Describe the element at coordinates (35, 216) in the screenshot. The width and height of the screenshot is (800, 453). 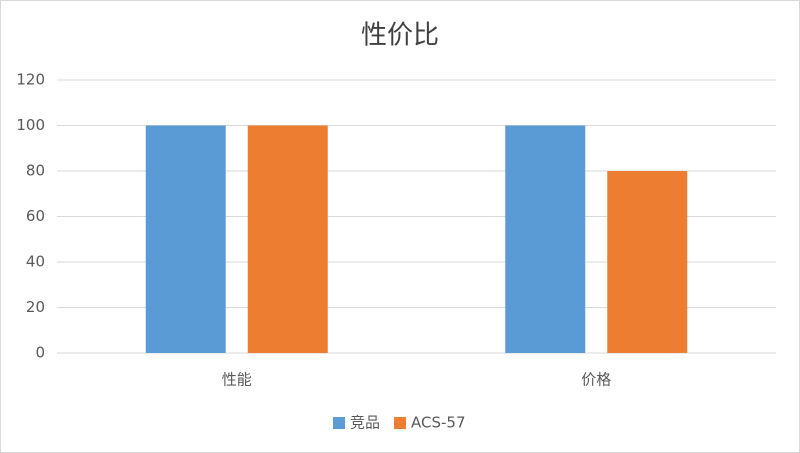
I see `y-tick-label: 60` at that location.